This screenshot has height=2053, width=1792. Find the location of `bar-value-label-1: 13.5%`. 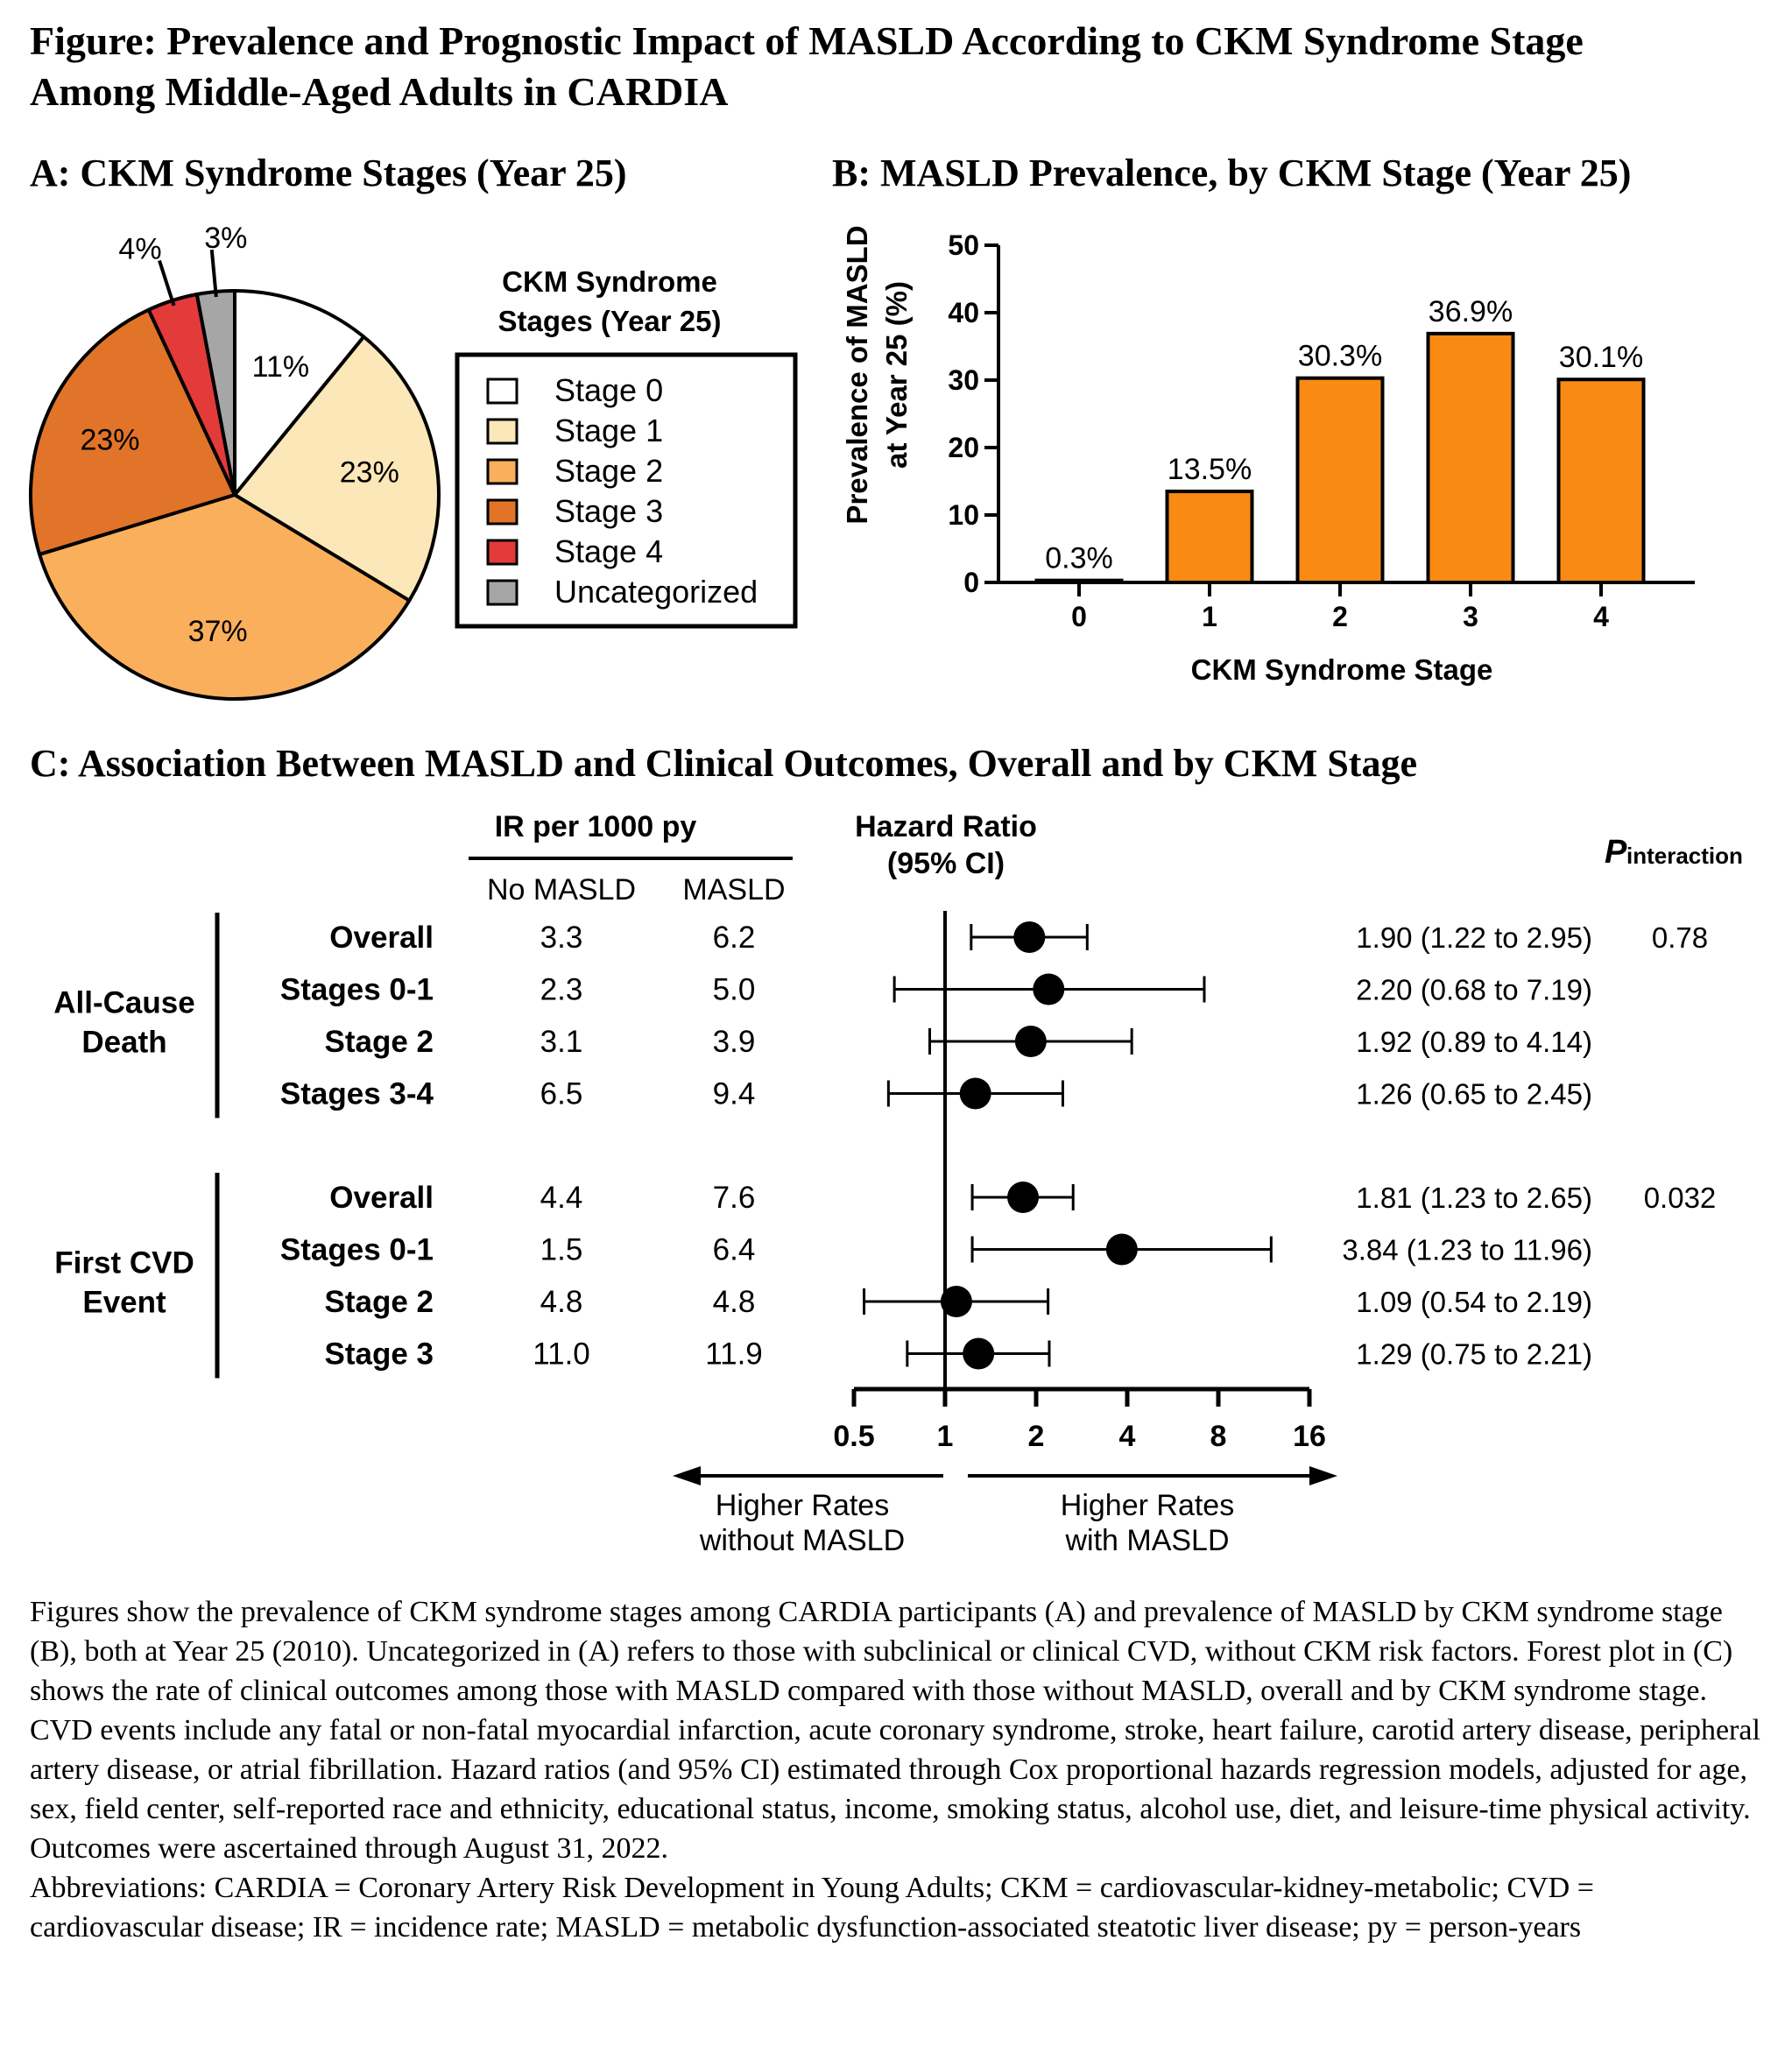

bar-value-label-1: 13.5% is located at coordinates (1210, 469).